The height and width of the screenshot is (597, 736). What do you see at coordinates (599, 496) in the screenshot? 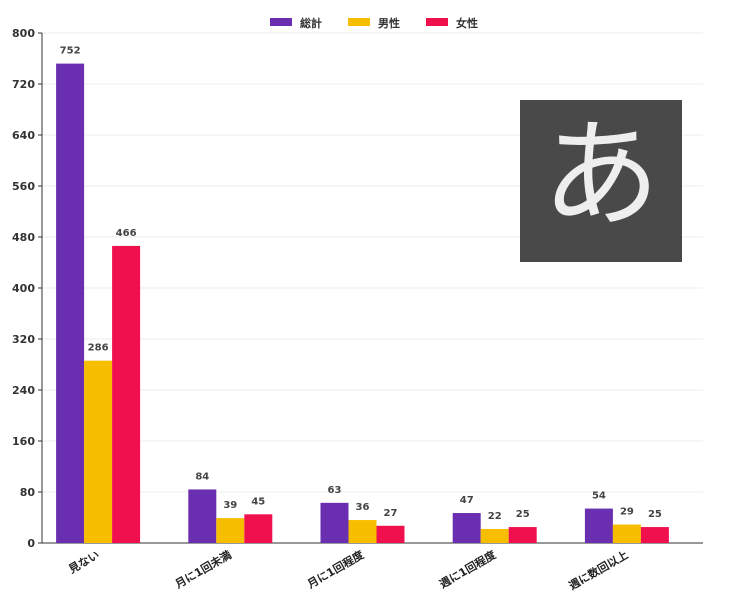
I see `data-label: 54` at bounding box center [599, 496].